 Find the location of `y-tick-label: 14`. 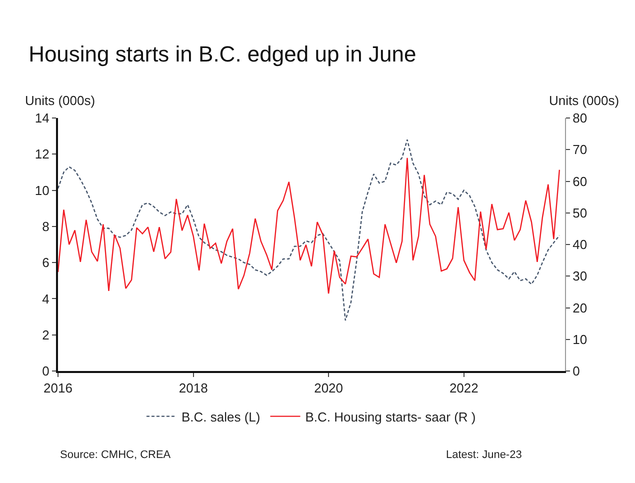

y-tick-label: 14 is located at coordinates (42, 118).